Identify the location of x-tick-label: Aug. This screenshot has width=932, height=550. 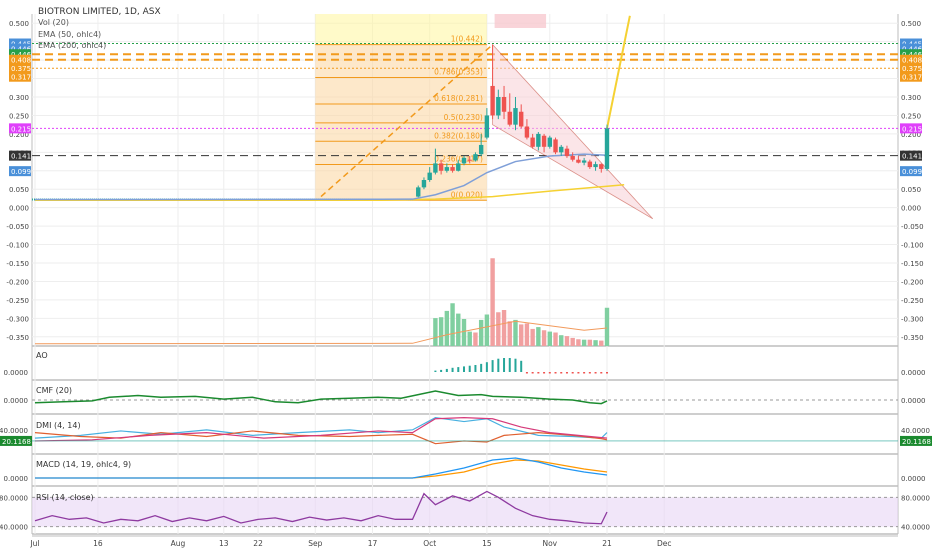
(178, 543).